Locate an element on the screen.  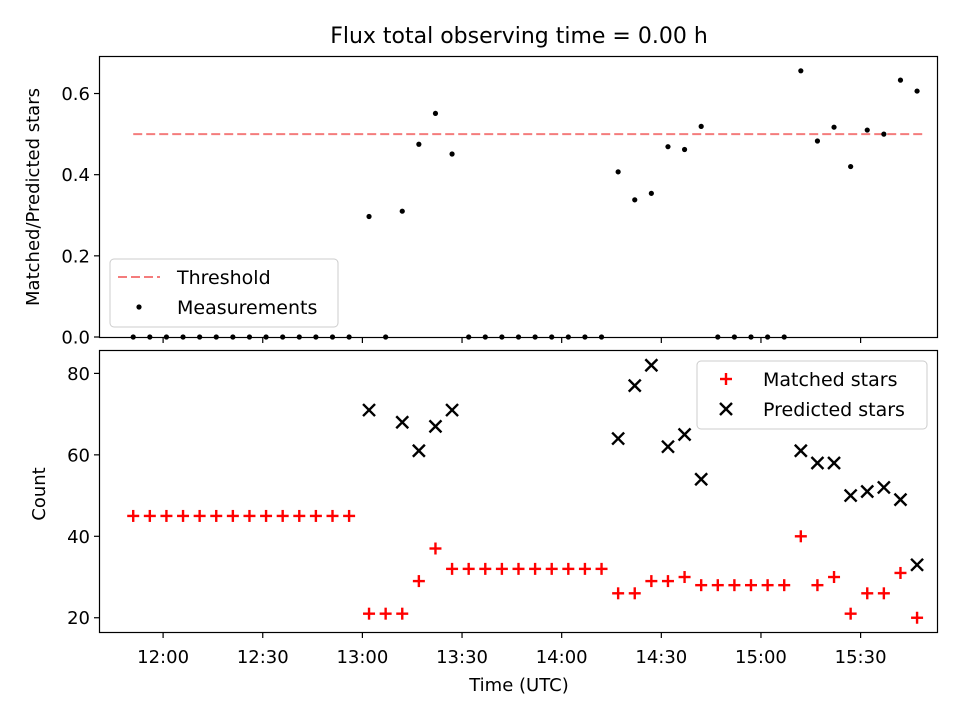
legend-matched-swatch is located at coordinates (726, 379).